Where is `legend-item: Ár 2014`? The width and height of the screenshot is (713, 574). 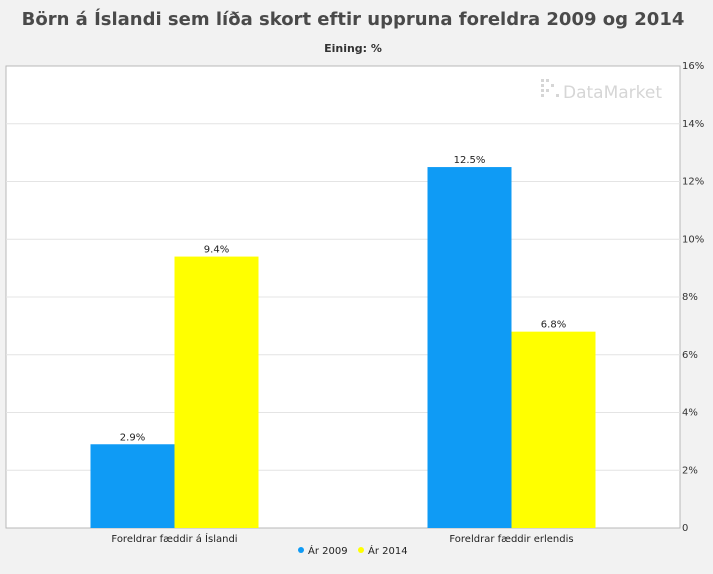 legend-item: Ár 2014 is located at coordinates (383, 550).